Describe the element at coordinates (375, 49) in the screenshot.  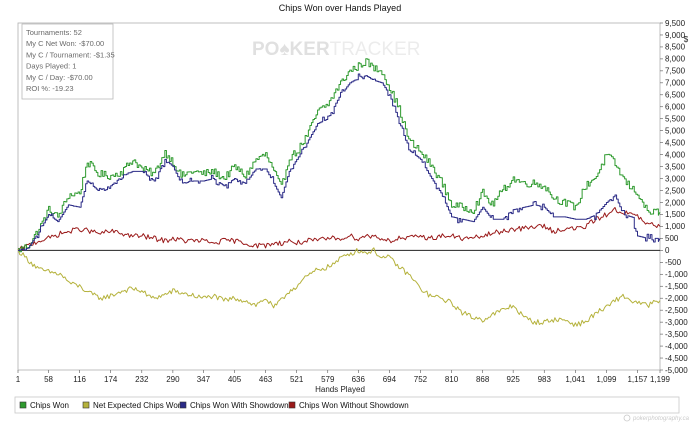
I see `watermark-suffix: TRACKER` at that location.